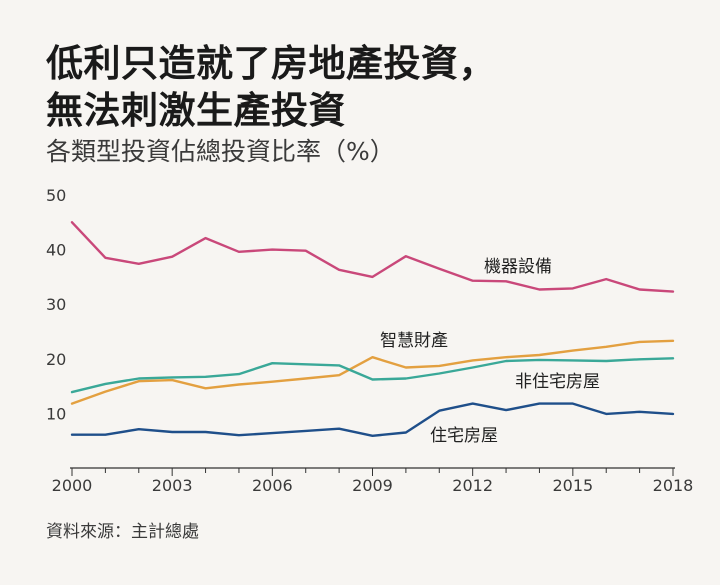 The image size is (720, 585). What do you see at coordinates (464, 436) in the screenshot?
I see `series-label-residential: 住宅房屋` at bounding box center [464, 436].